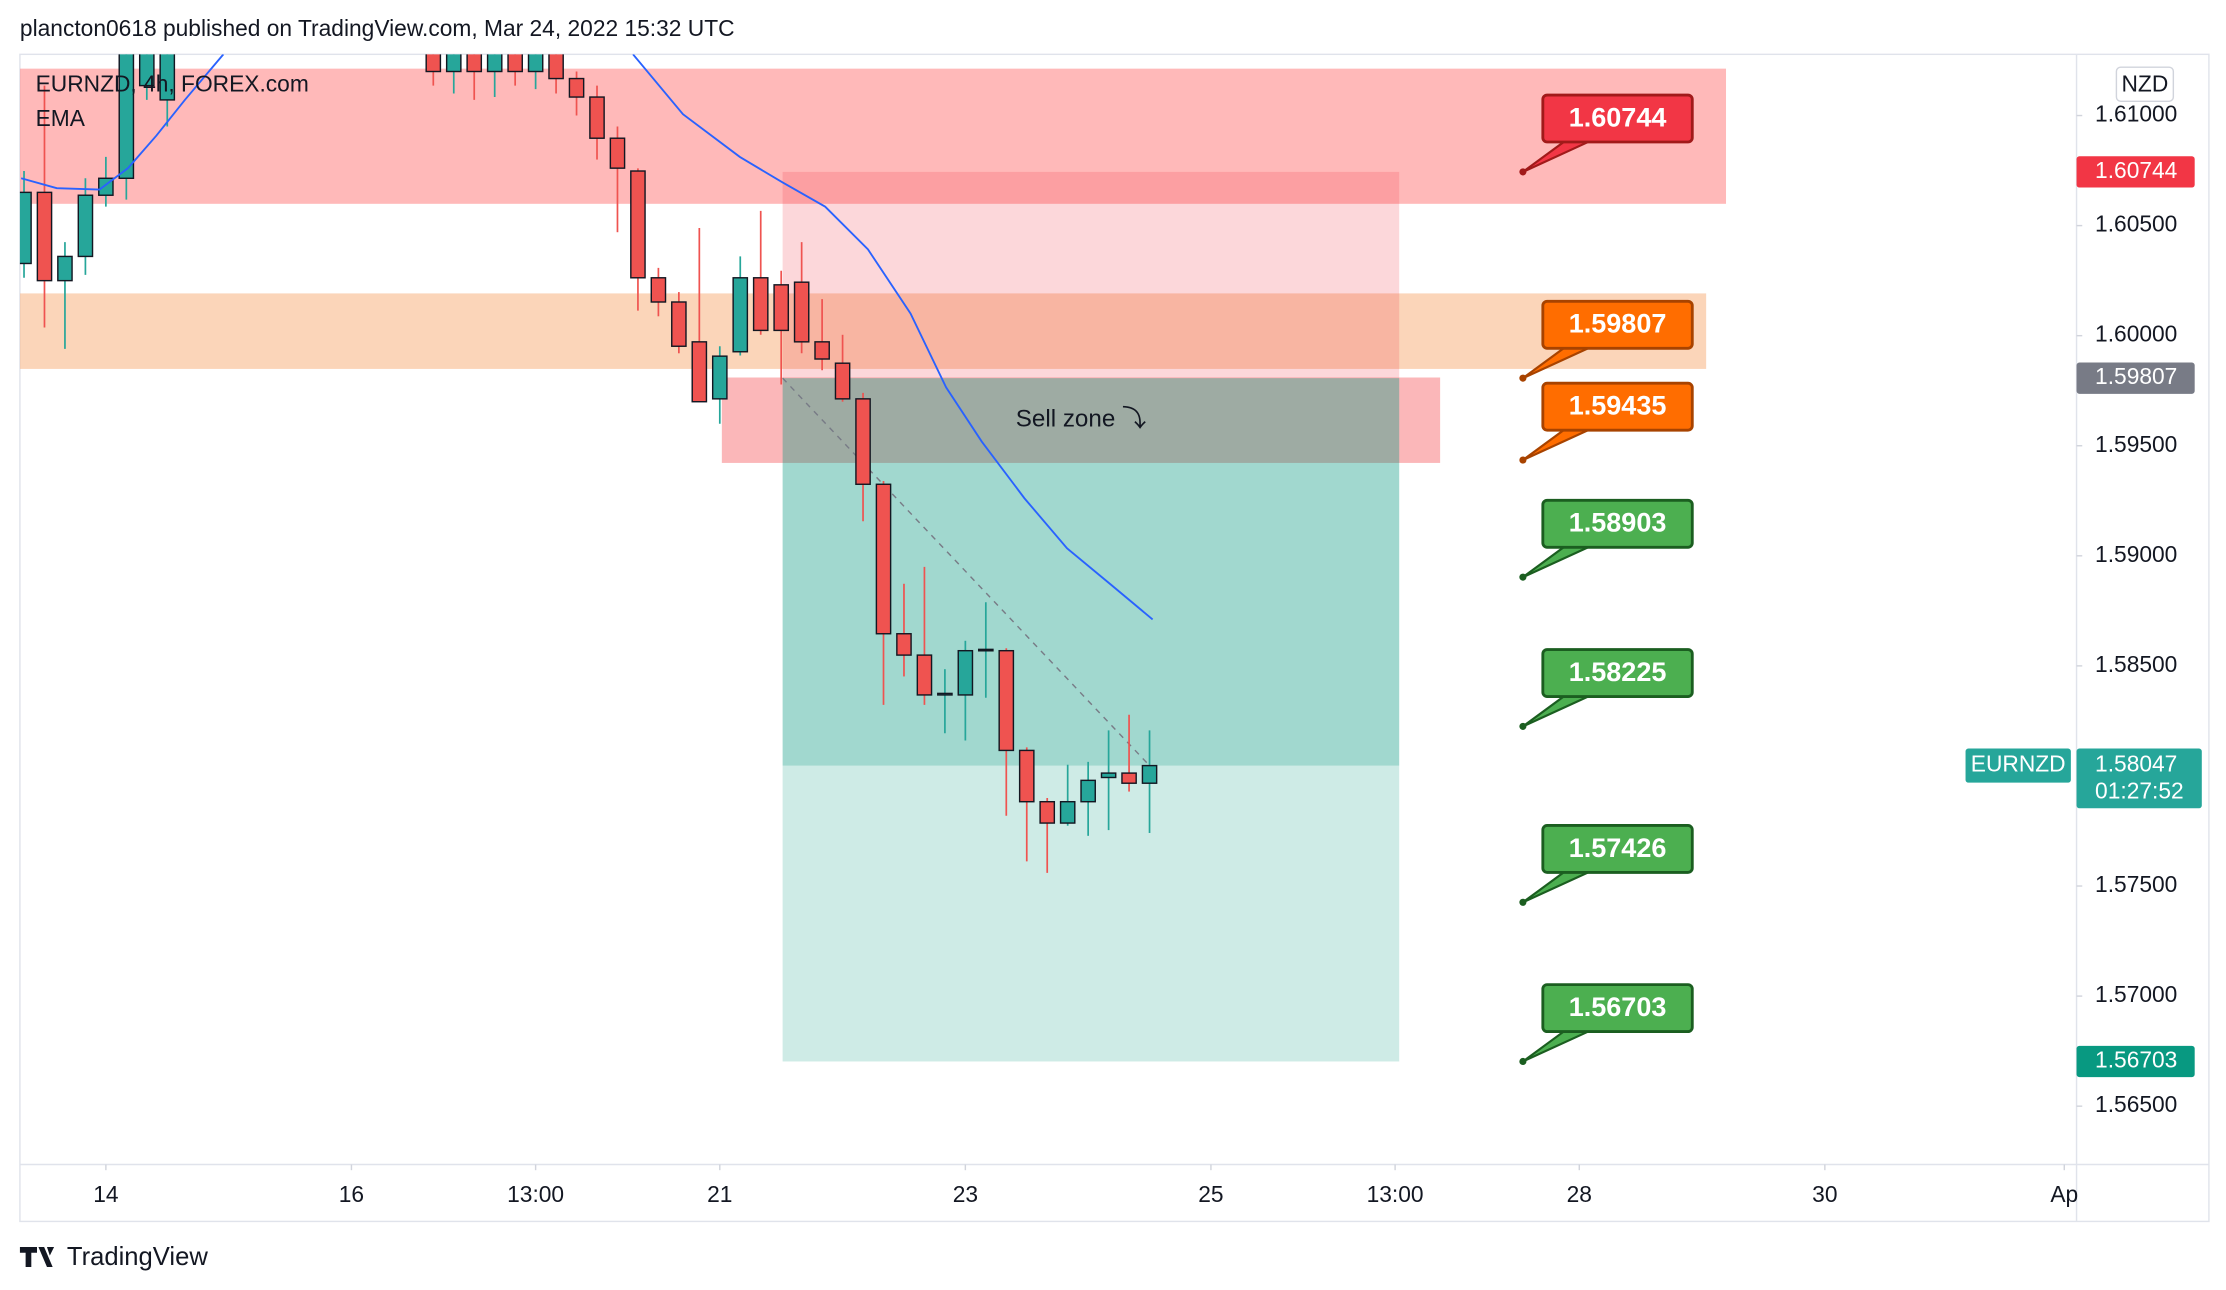 The width and height of the screenshot is (2226, 1290). What do you see at coordinates (37, 1257) in the screenshot?
I see `brand-logo` at bounding box center [37, 1257].